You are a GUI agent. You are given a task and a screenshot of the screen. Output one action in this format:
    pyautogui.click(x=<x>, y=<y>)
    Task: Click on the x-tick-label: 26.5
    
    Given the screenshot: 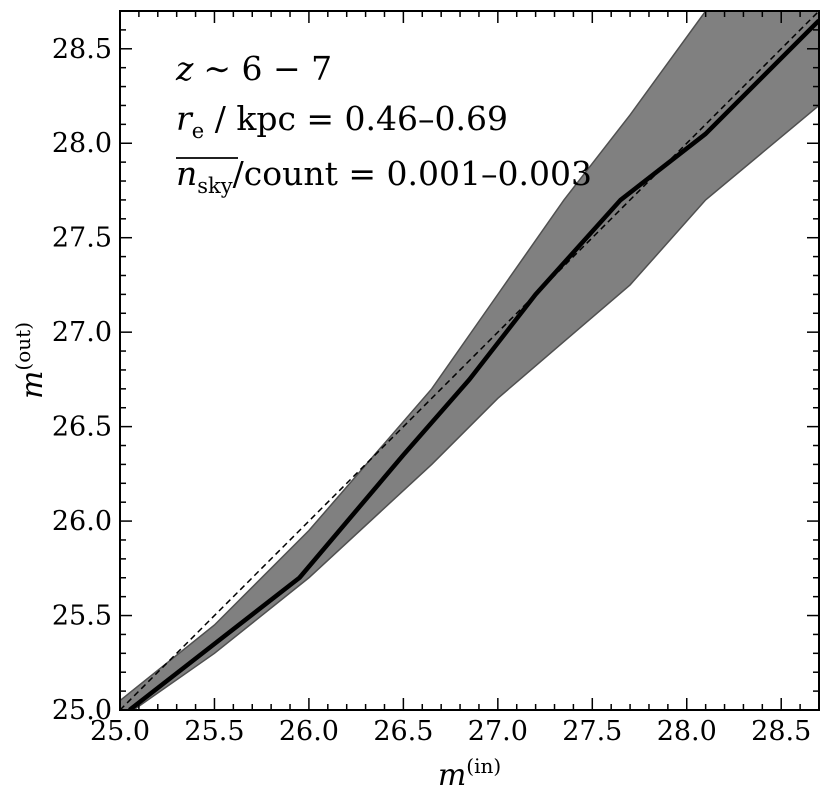 What is the action you would take?
    pyautogui.click(x=403, y=731)
    